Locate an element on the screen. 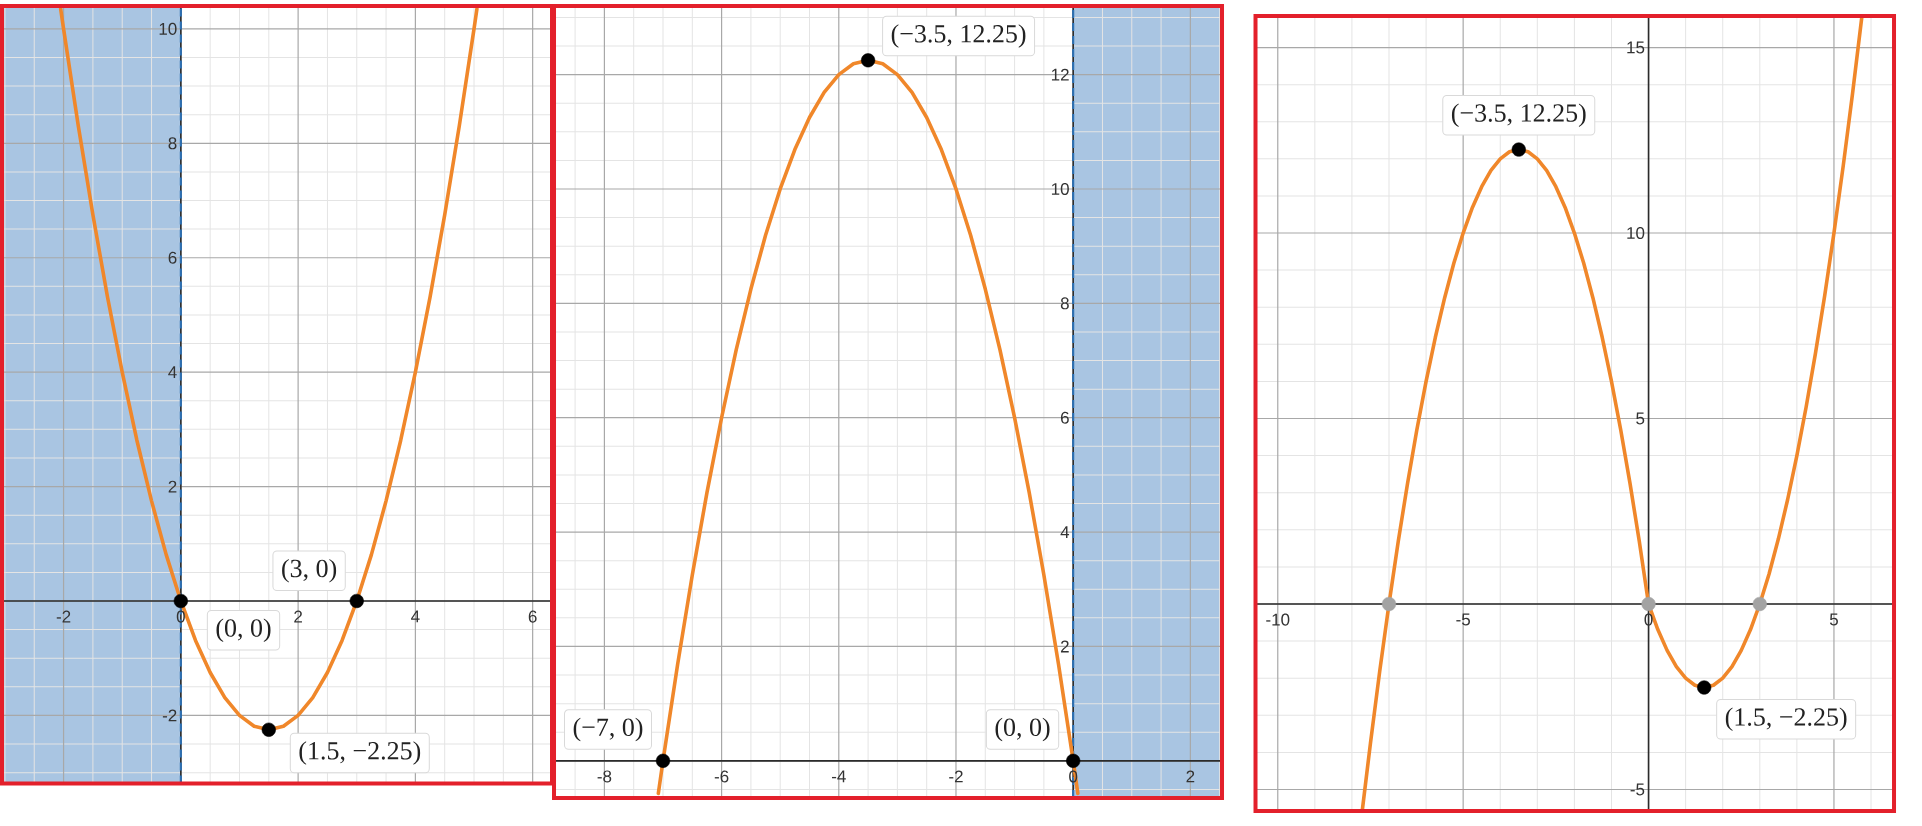 The image size is (1922, 826). y-tick-label: 15 is located at coordinates (1636, 47).